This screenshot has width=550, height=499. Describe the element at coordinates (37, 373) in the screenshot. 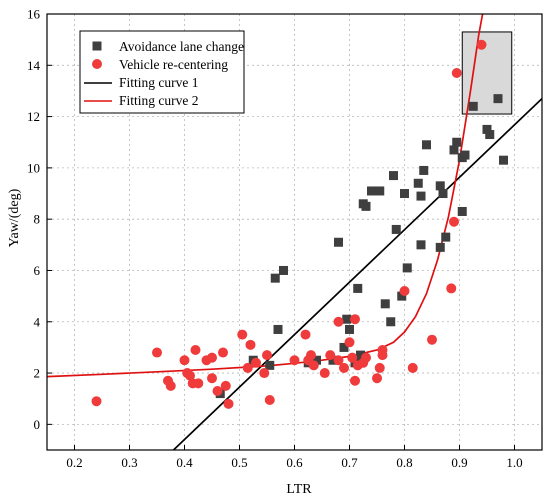

I see `y-tick-label: 2` at that location.